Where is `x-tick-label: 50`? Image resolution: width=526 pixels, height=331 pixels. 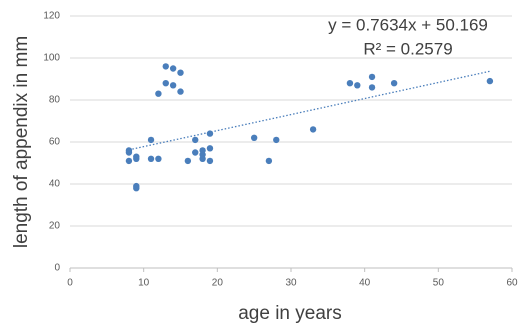
x-tick-label: 50 is located at coordinates (439, 283).